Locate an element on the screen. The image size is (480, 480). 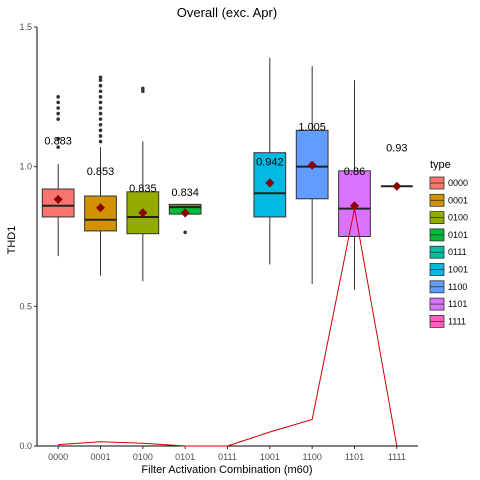
legend-item-1001: 1001 is located at coordinates (448, 269).